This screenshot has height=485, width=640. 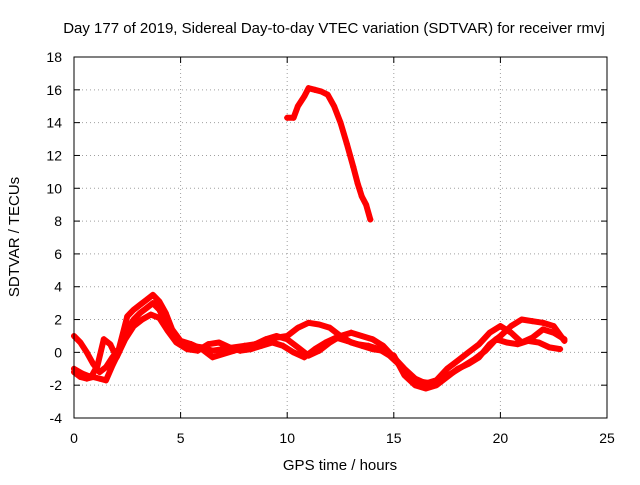 I want to click on y-tick-label: 2, so click(x=58, y=320).